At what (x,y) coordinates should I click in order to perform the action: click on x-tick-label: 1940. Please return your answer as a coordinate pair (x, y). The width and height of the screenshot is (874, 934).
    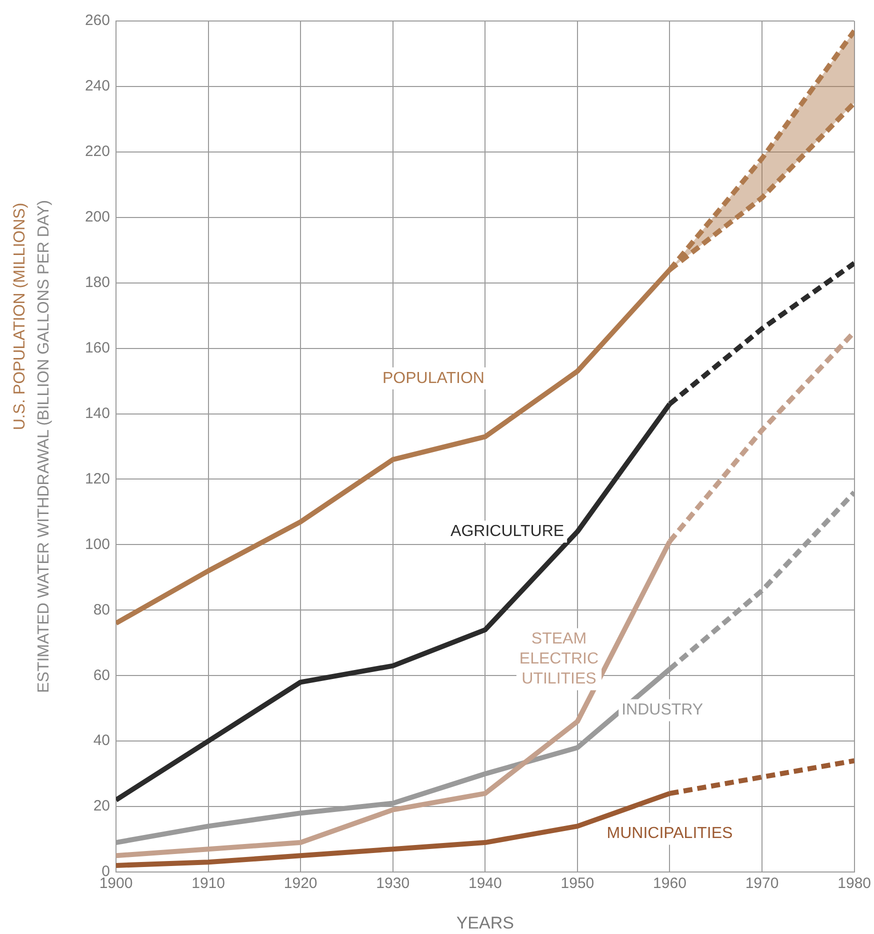
    Looking at the image, I should click on (485, 883).